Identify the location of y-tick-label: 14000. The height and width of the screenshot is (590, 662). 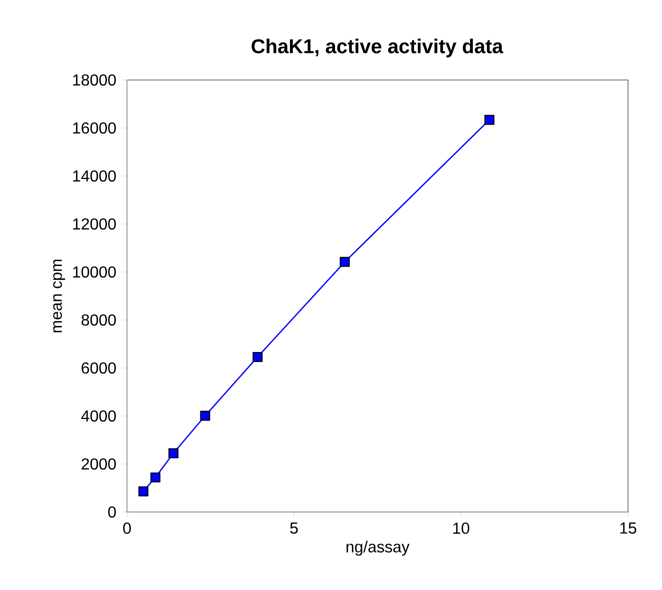
(94, 176).